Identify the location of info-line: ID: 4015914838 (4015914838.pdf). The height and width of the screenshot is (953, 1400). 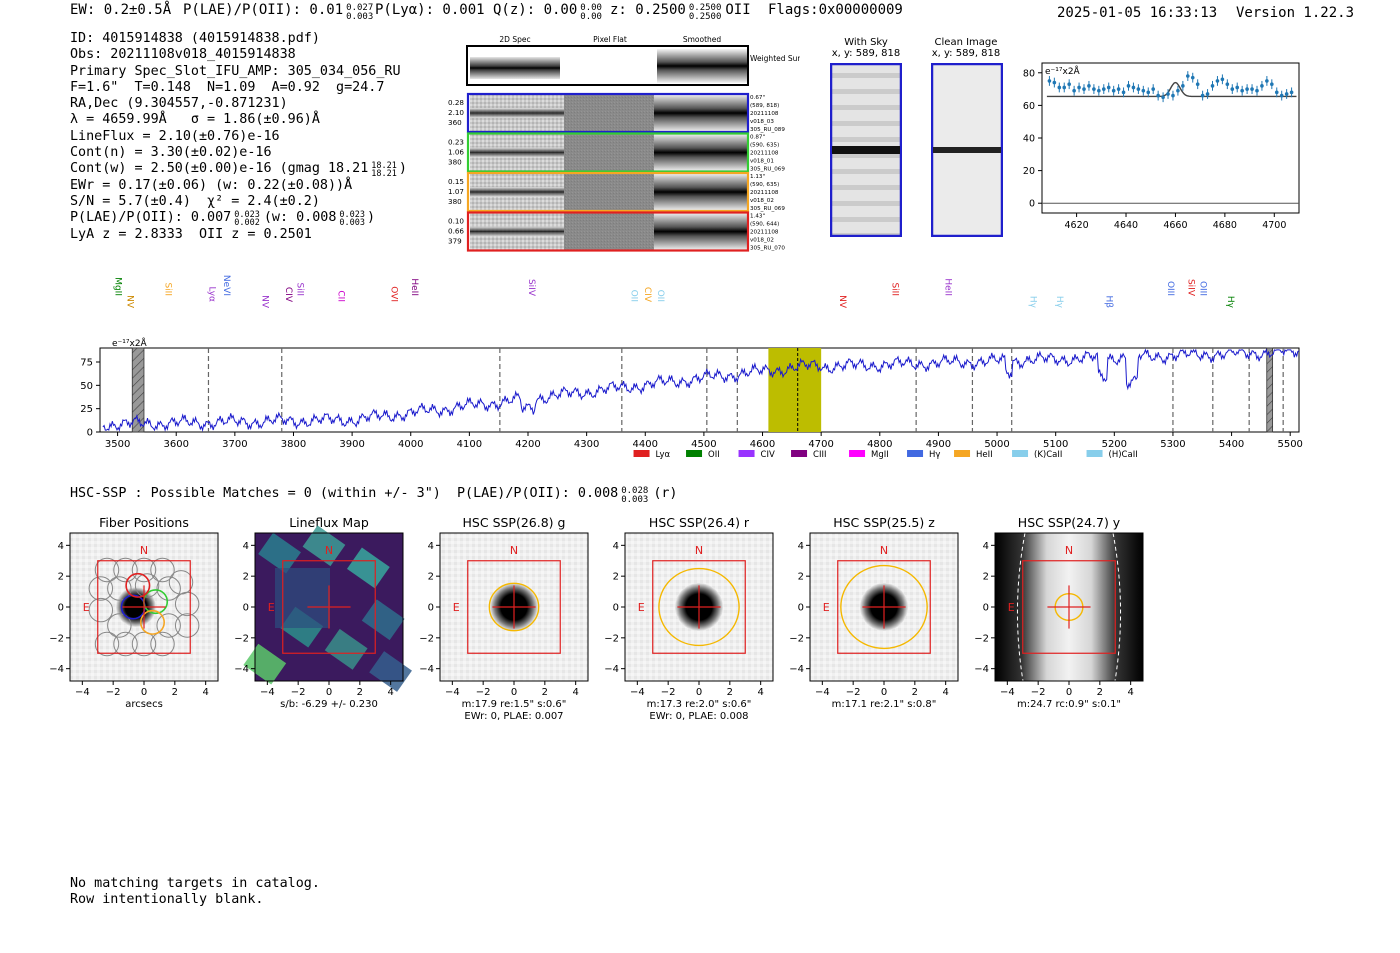
(195, 38).